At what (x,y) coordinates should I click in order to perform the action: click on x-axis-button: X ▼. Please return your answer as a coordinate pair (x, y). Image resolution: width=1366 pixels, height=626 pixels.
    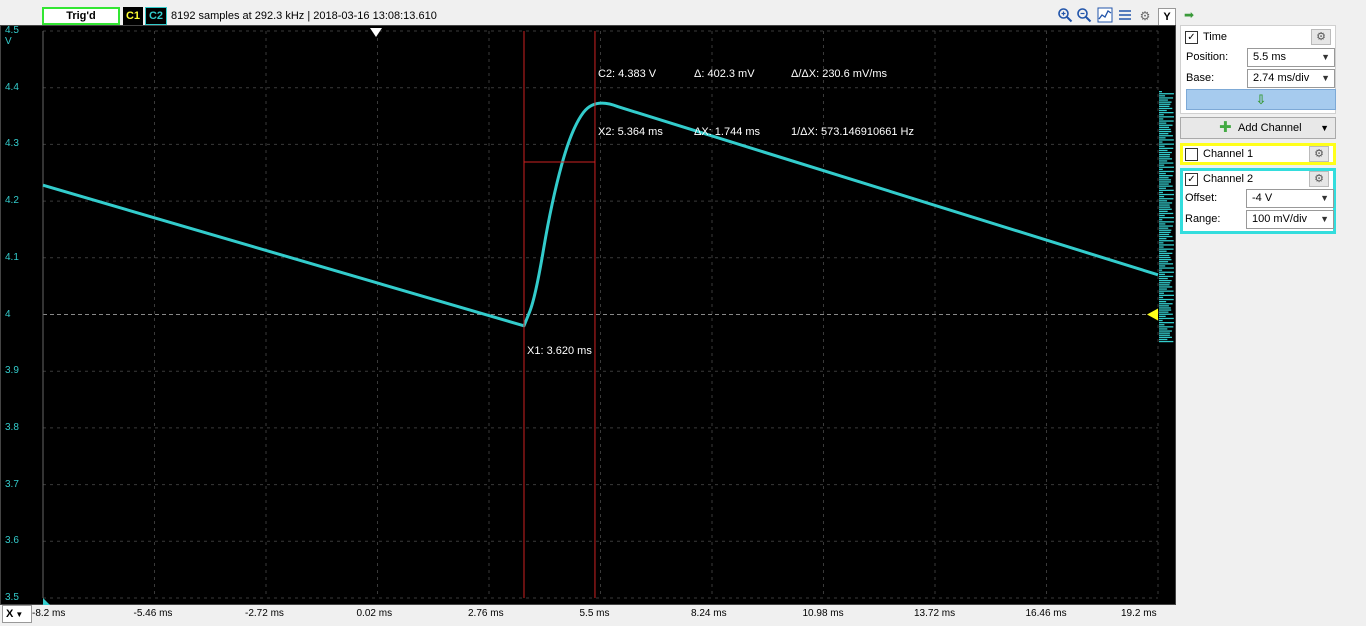
    Looking at the image, I should click on (17, 614).